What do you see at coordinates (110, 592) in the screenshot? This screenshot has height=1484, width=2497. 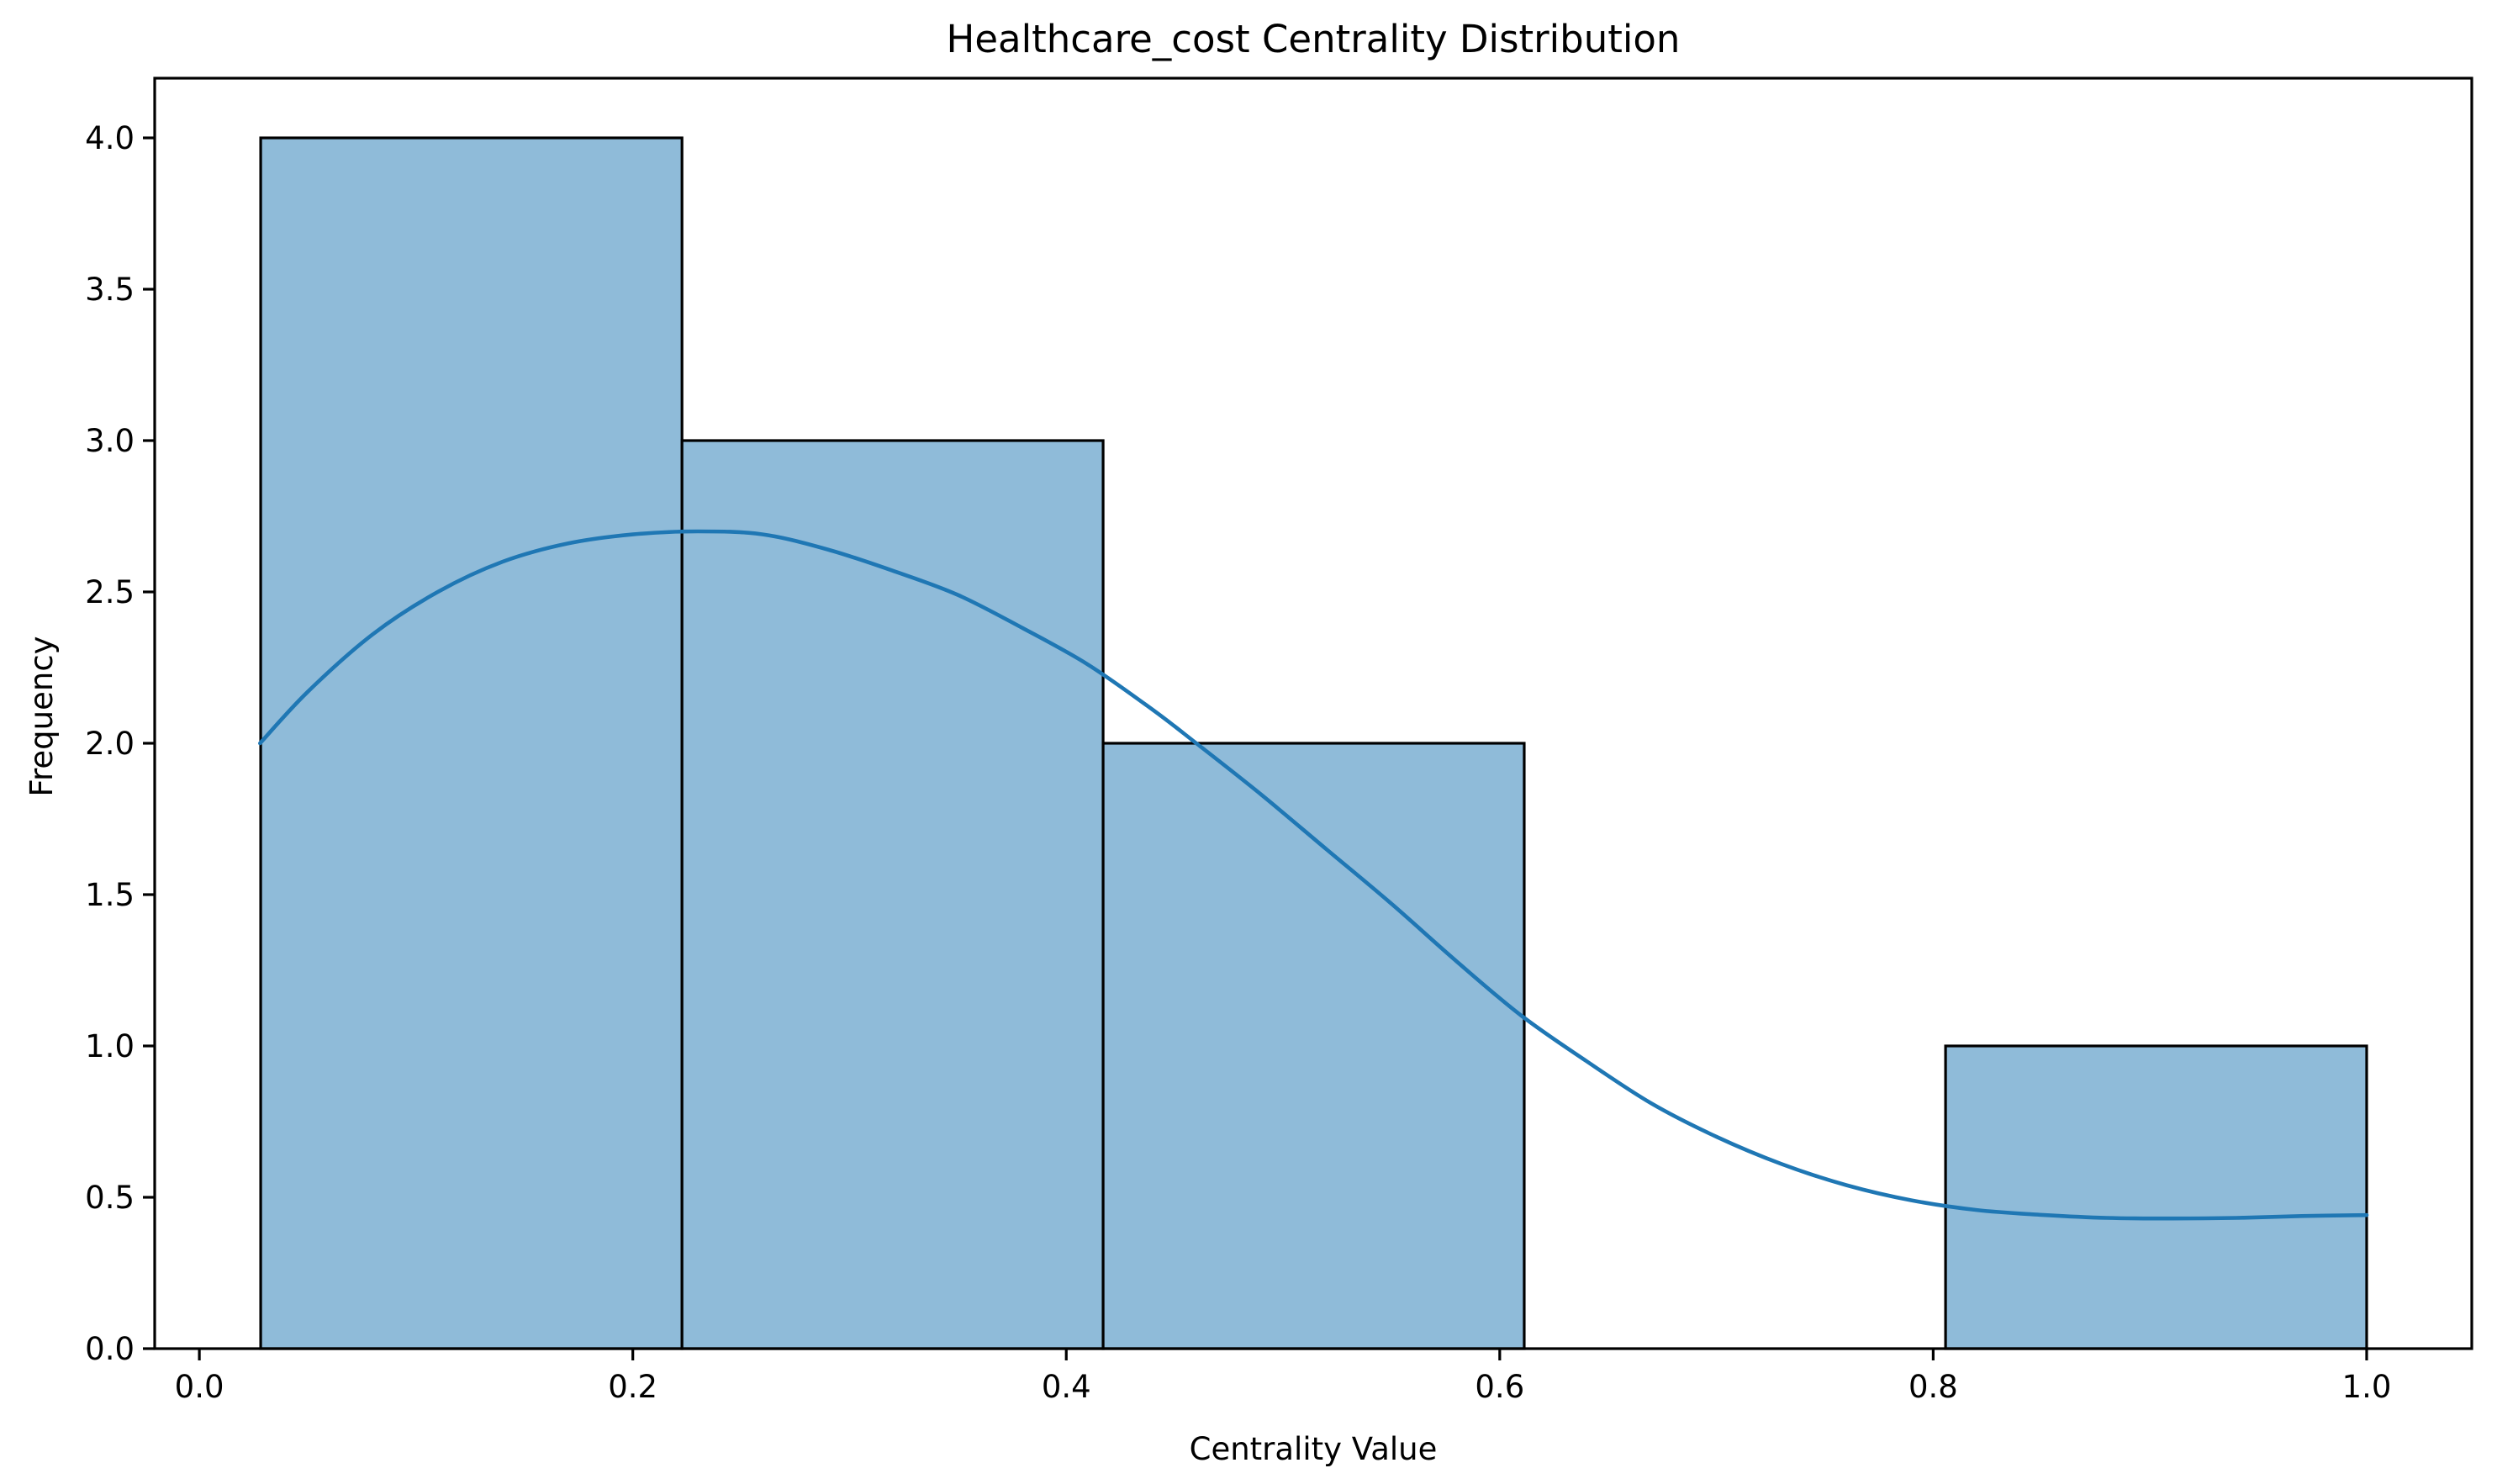 I see `y-tick-label: 2.5` at bounding box center [110, 592].